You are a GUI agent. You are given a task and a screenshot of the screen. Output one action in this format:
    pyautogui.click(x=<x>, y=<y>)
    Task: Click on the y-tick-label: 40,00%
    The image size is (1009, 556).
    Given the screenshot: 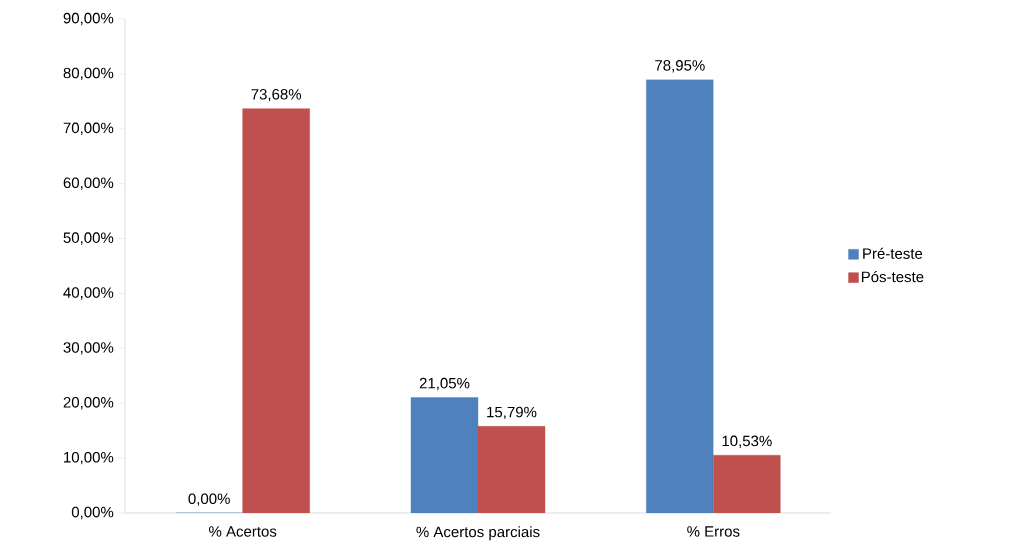 What is the action you would take?
    pyautogui.click(x=88, y=293)
    